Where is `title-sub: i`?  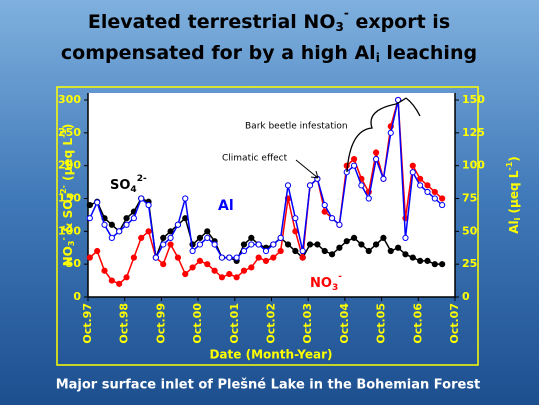 title-sub: i is located at coordinates (378, 58).